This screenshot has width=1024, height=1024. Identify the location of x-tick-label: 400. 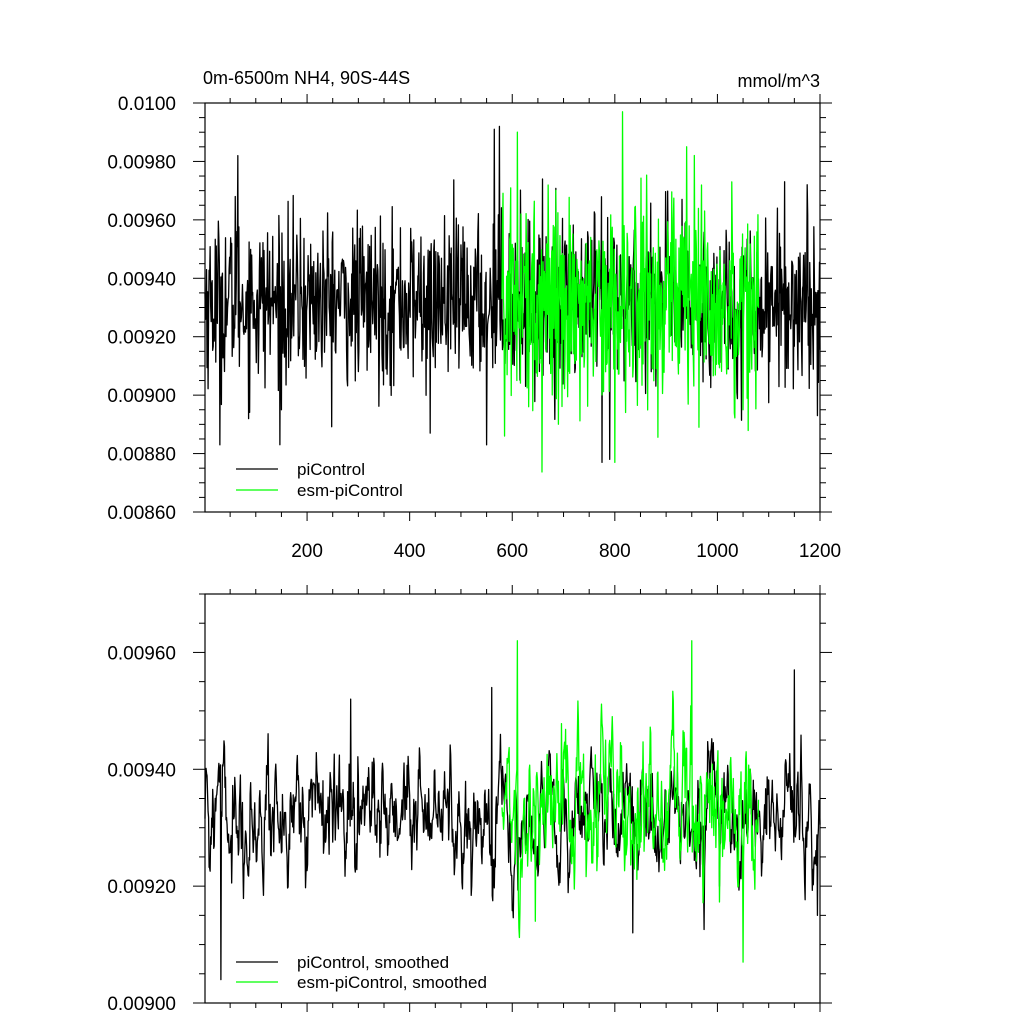
(410, 551).